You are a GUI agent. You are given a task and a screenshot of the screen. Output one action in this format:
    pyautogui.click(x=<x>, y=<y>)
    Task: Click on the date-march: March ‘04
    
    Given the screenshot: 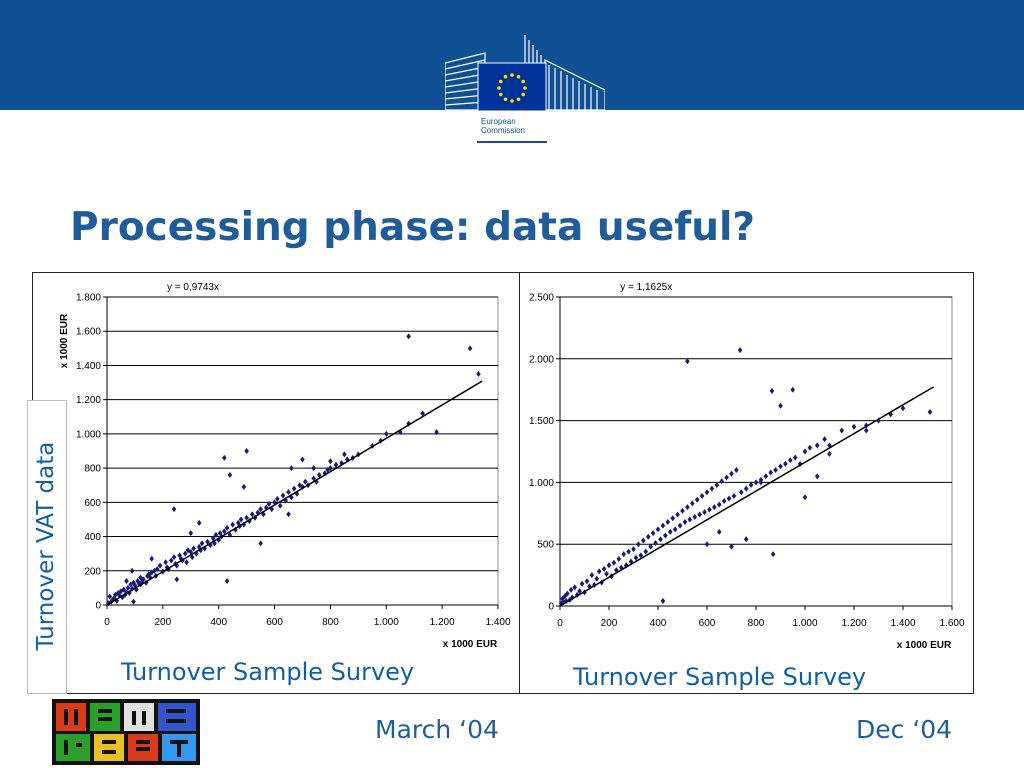 What is the action you would take?
    pyautogui.click(x=437, y=729)
    